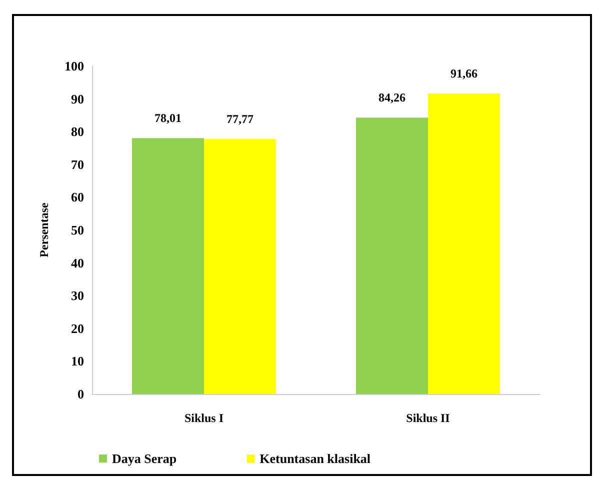 This screenshot has width=597, height=478. Describe the element at coordinates (77, 132) in the screenshot. I see `y-tick-label: 80` at that location.